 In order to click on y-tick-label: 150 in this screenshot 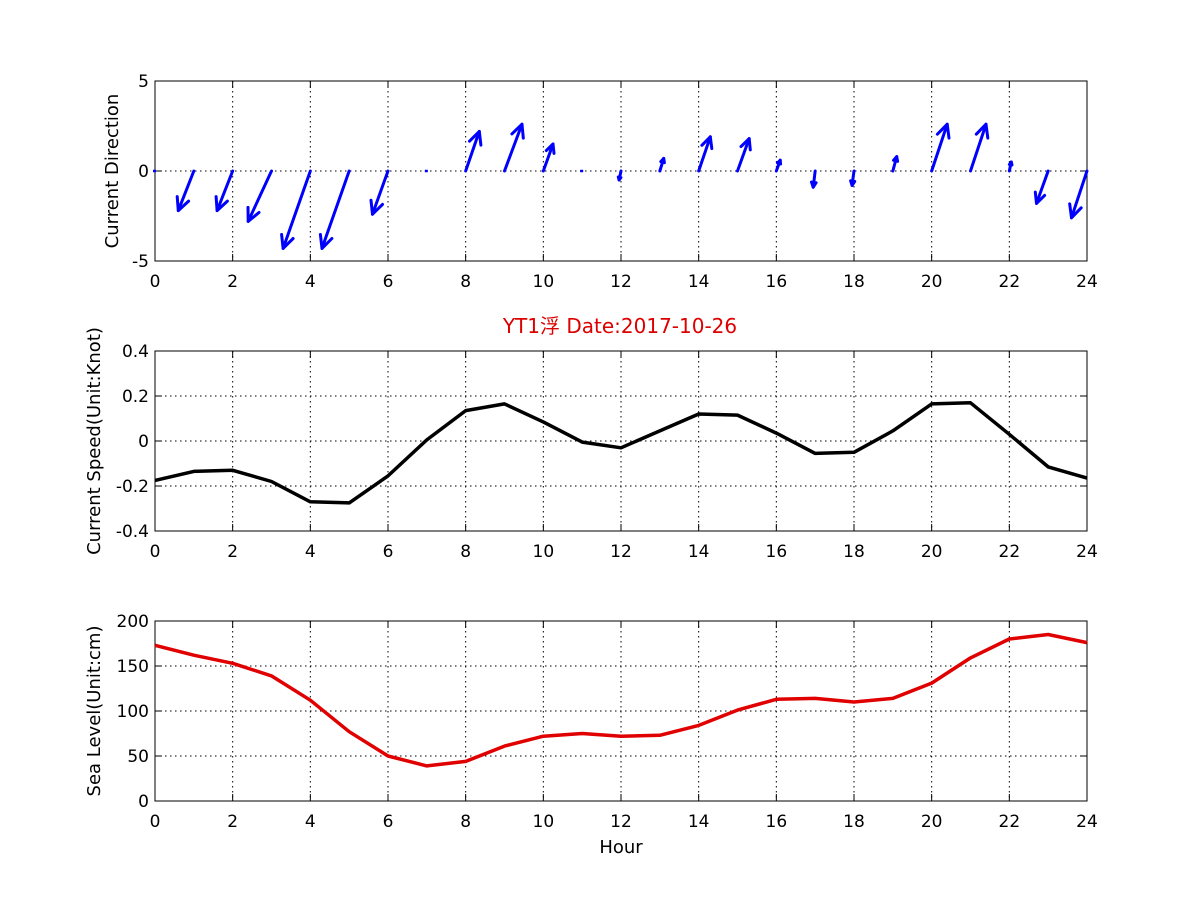, I will do `click(133, 667)`.